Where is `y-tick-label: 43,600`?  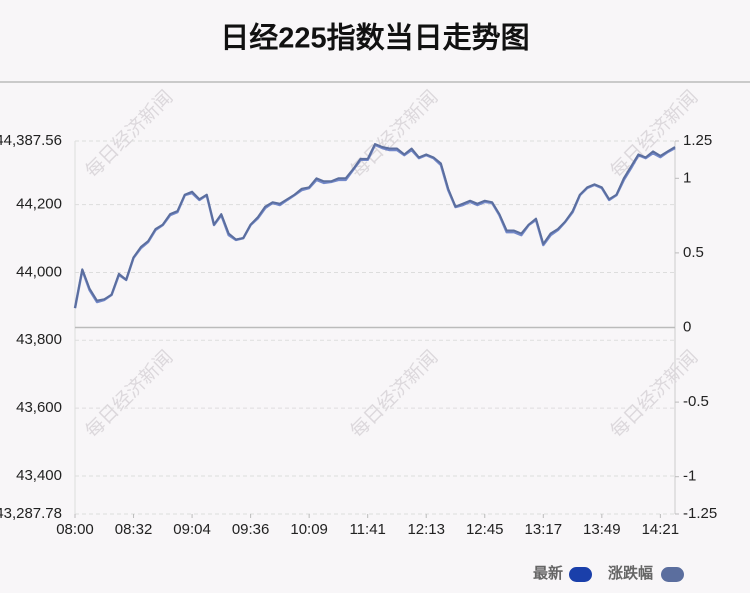
y-tick-label: 43,600 is located at coordinates (39, 407).